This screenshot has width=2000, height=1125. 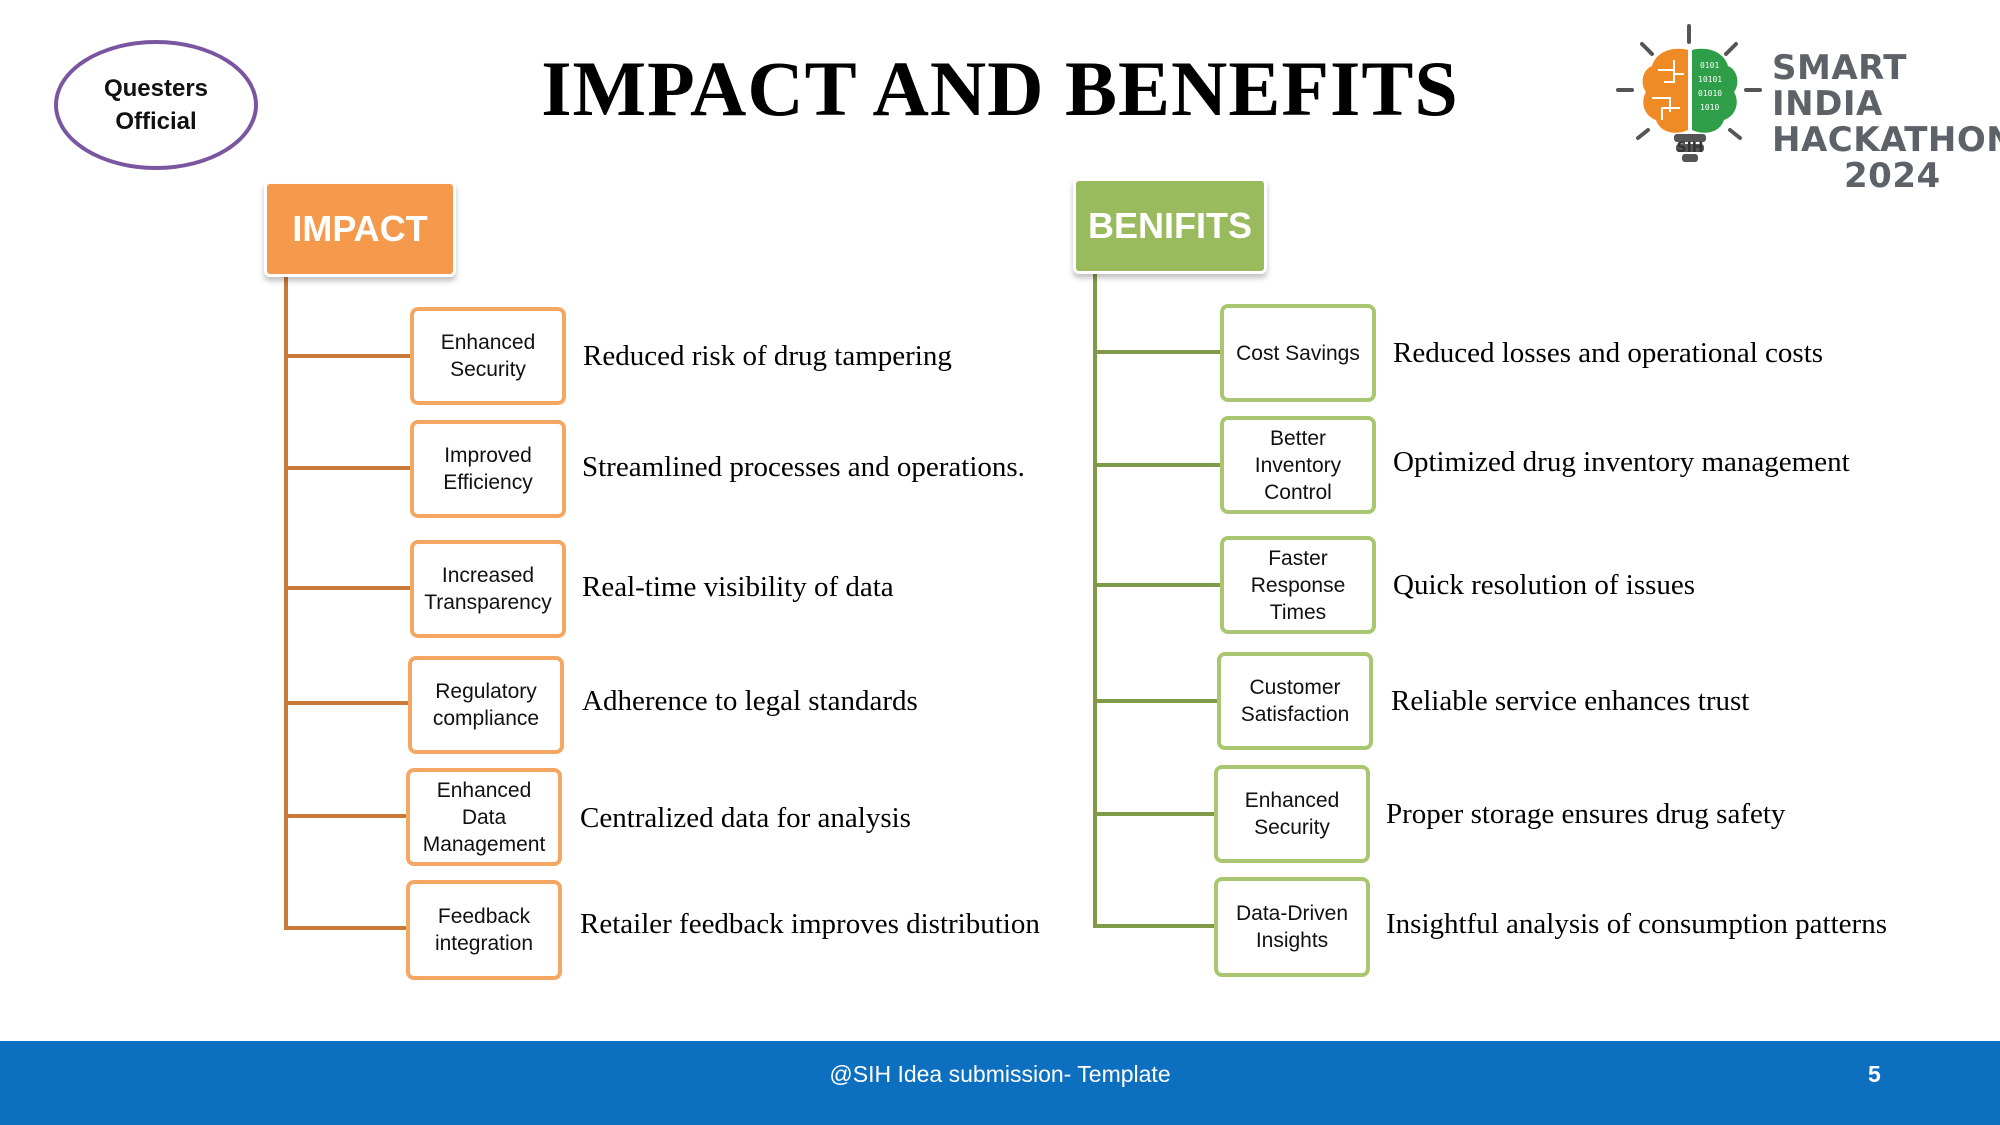 What do you see at coordinates (1295, 701) in the screenshot?
I see `benefits-item-box: Customer Satisfaction` at bounding box center [1295, 701].